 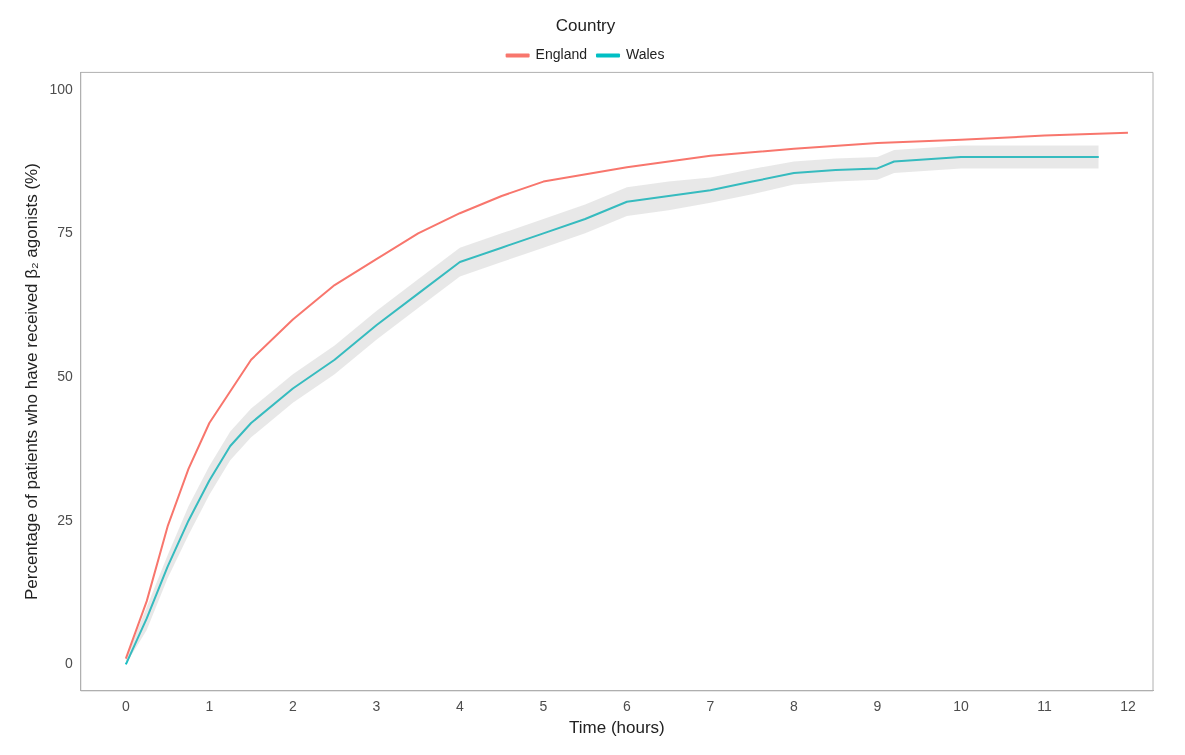 What do you see at coordinates (376, 706) in the screenshot?
I see `x-tick-label: 3` at bounding box center [376, 706].